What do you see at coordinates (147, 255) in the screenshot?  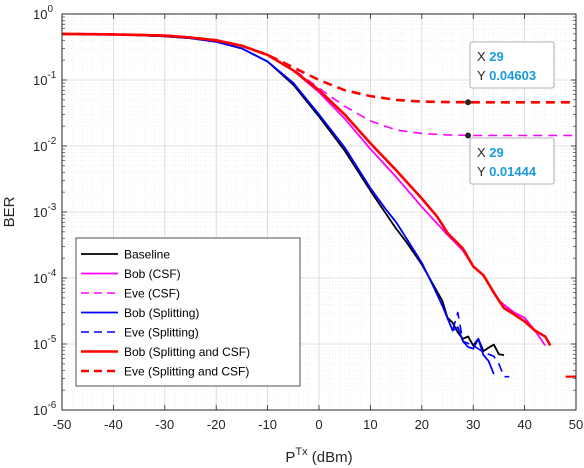 I see `legend-label-baseline: Baseline` at bounding box center [147, 255].